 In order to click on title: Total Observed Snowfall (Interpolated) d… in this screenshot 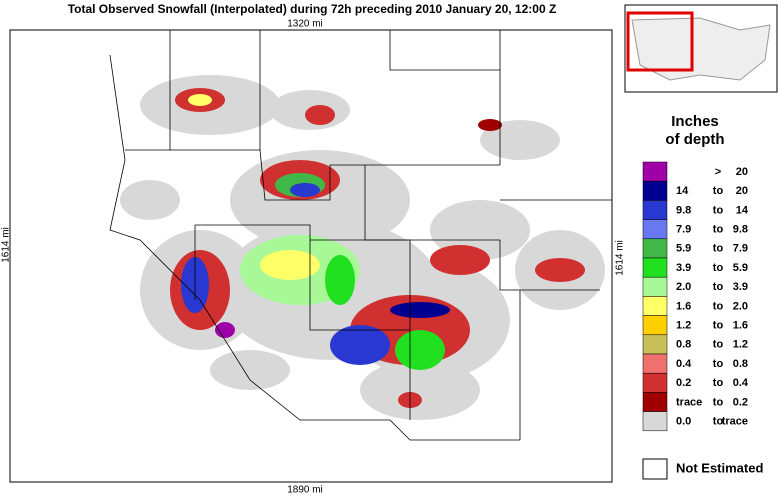, I will do `click(312, 9)`.